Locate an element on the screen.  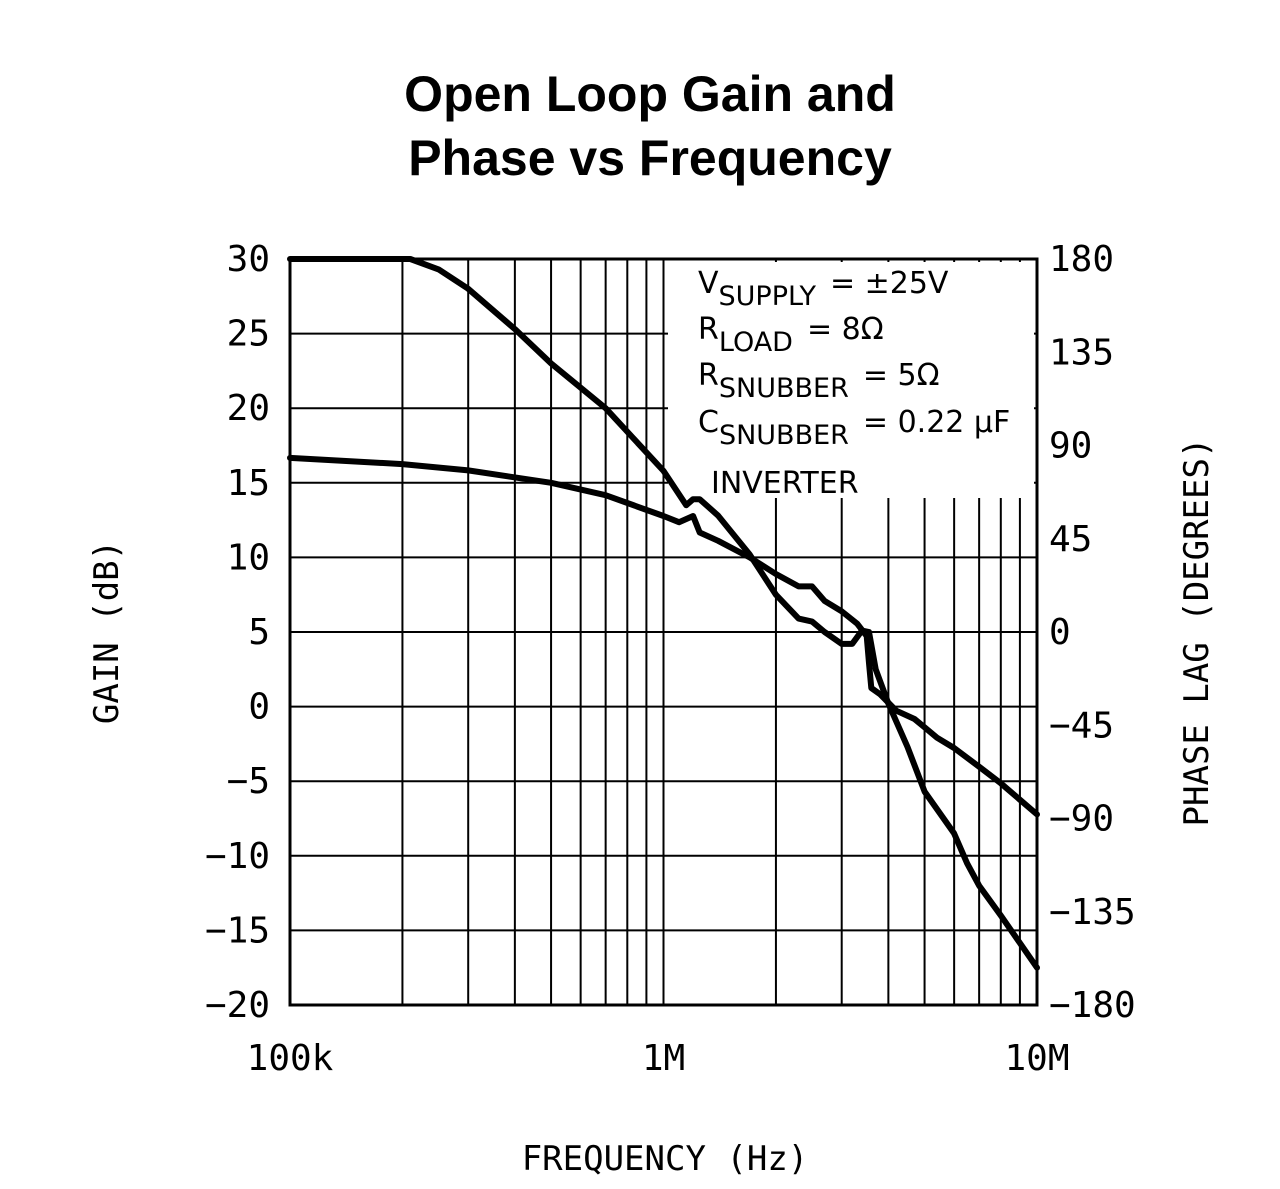
y-tick-label-right: 90 is located at coordinates (1070, 446).